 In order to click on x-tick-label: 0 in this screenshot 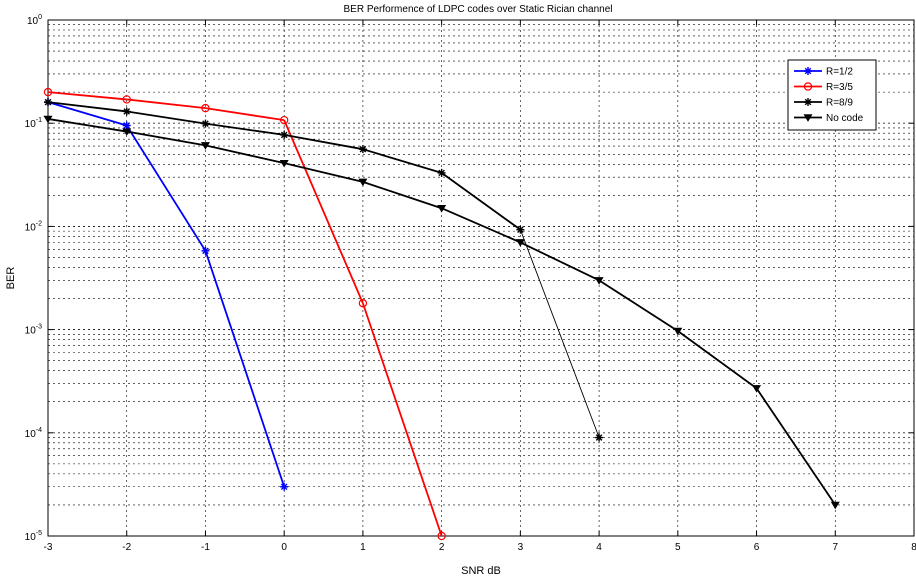, I will do `click(284, 547)`.